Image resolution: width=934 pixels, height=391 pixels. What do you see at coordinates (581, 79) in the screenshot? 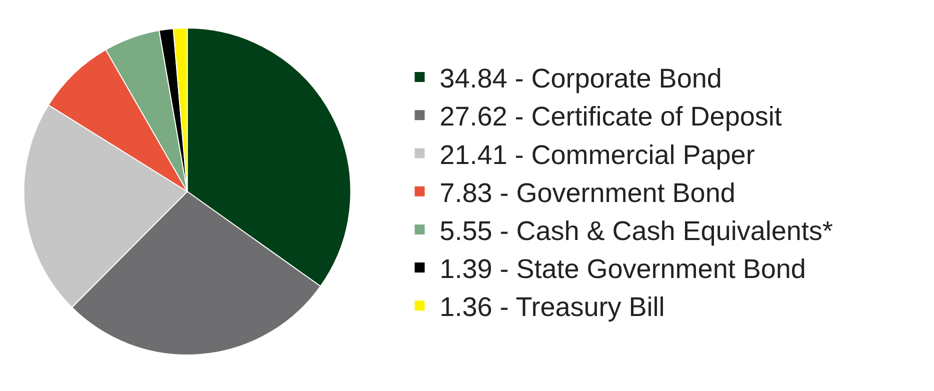
I see `legend-label: 34.84 - Corporate Bond` at bounding box center [581, 79].